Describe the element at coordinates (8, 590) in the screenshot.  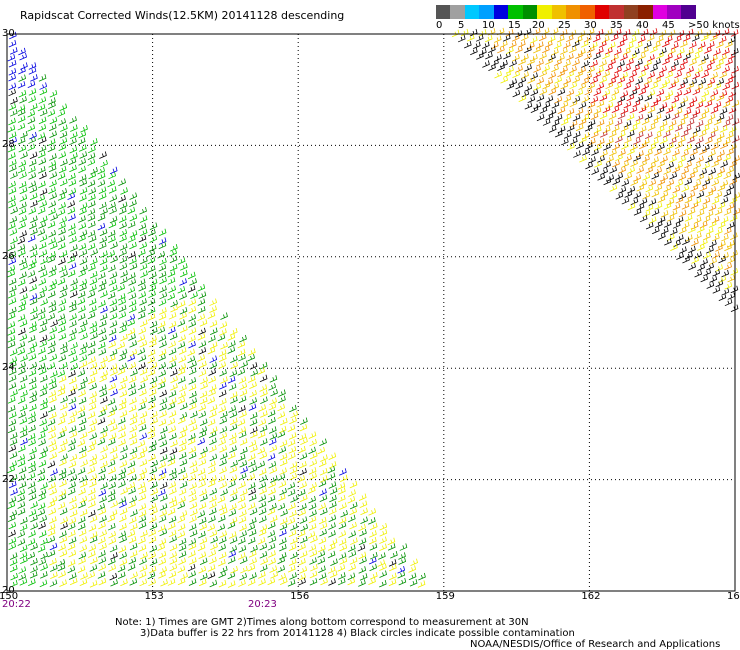
I see `latitude-label: 20` at that location.